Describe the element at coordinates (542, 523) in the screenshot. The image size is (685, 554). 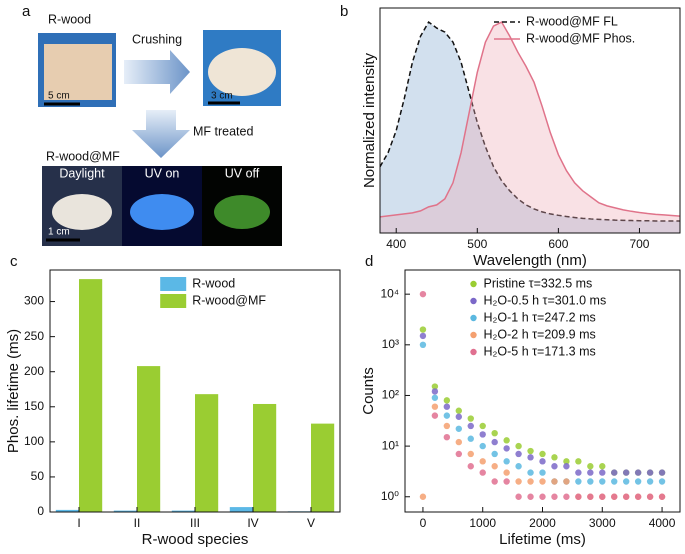
I see `x-tick-label: 2000` at that location.